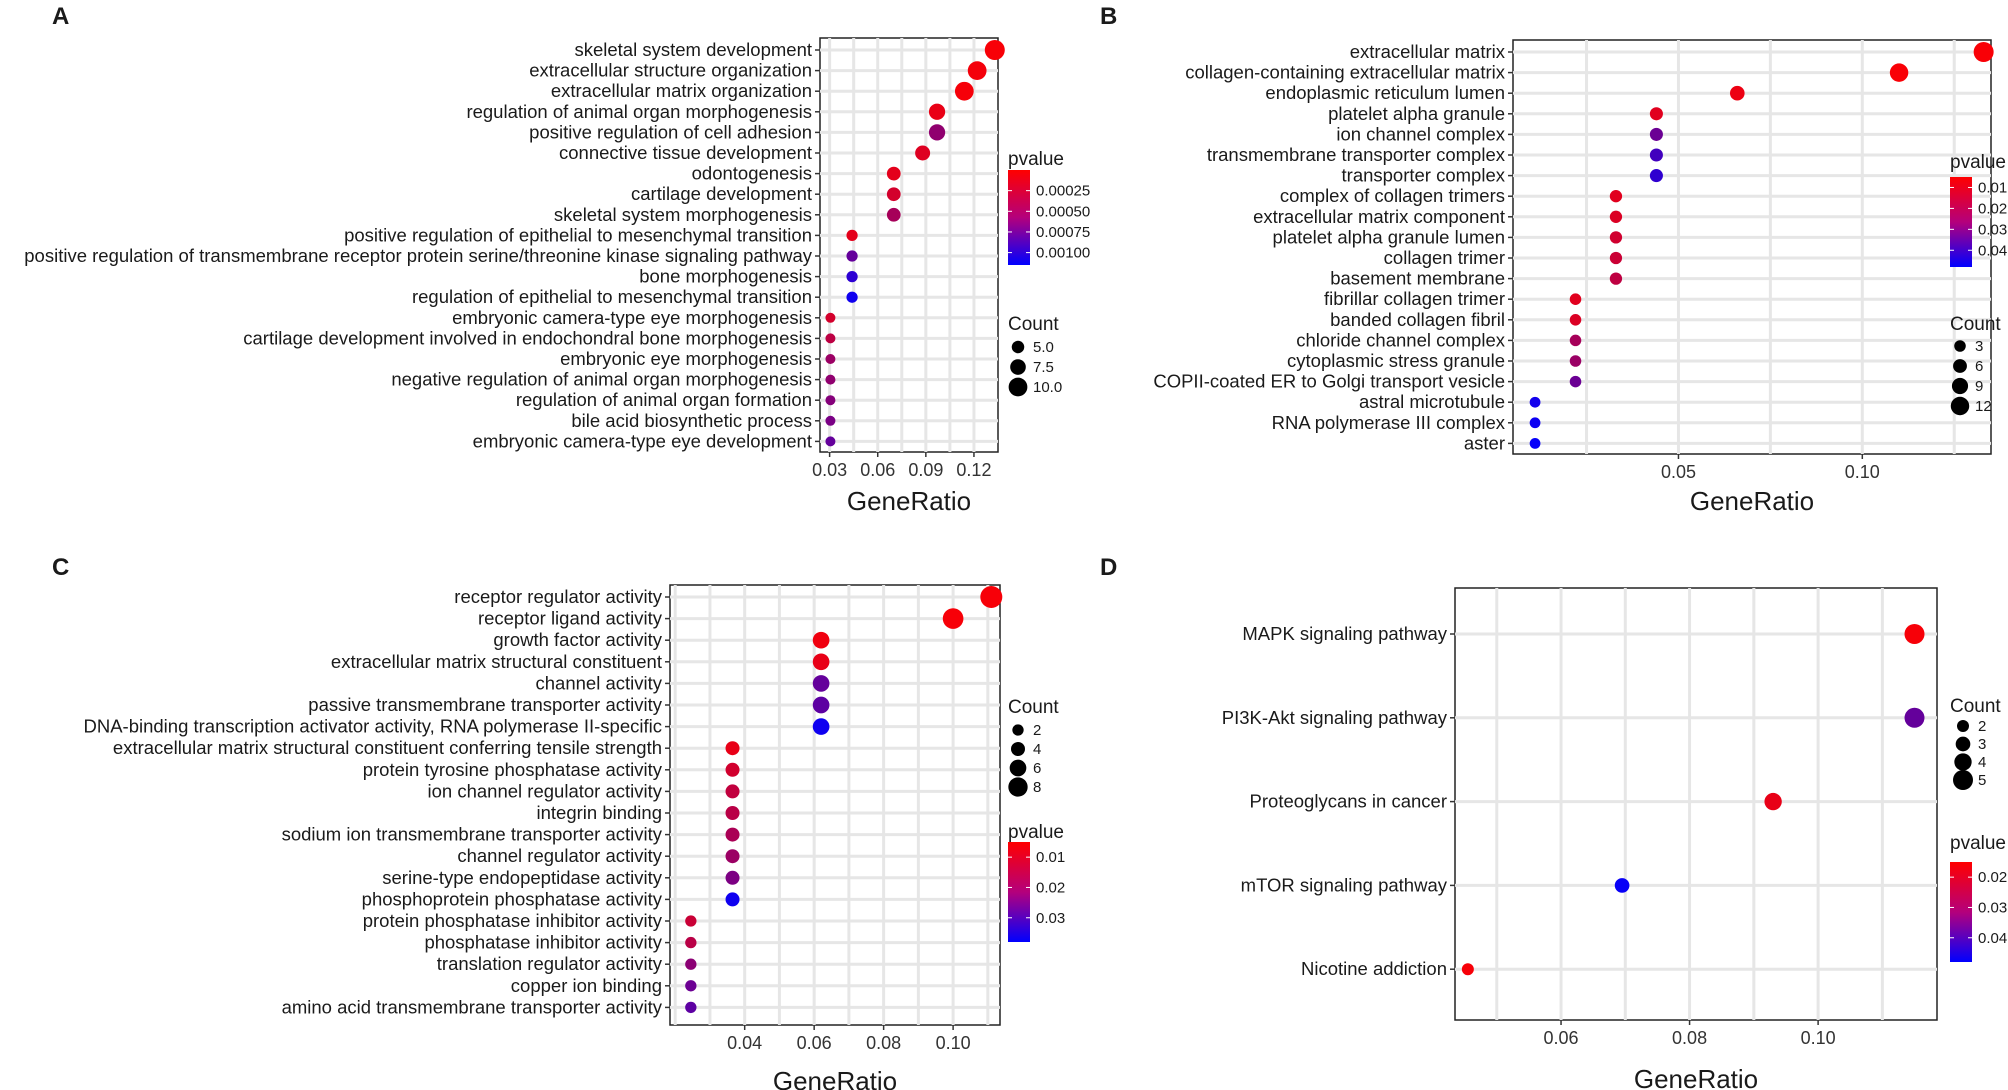 This screenshot has height=1090, width=2008. Describe the element at coordinates (1992, 187) in the screenshot. I see `pvalue-legend-tick: 0.01` at that location.